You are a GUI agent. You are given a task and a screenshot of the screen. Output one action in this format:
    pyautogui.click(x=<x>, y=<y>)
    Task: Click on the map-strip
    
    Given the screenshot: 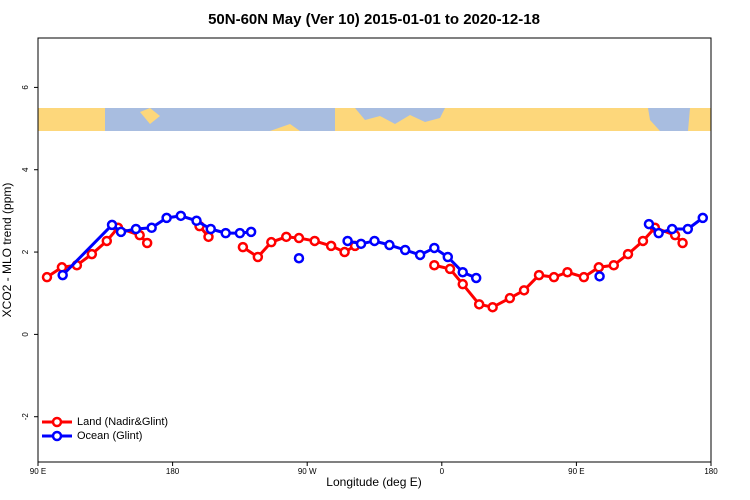 What is the action you would take?
    pyautogui.click(x=374, y=119)
    